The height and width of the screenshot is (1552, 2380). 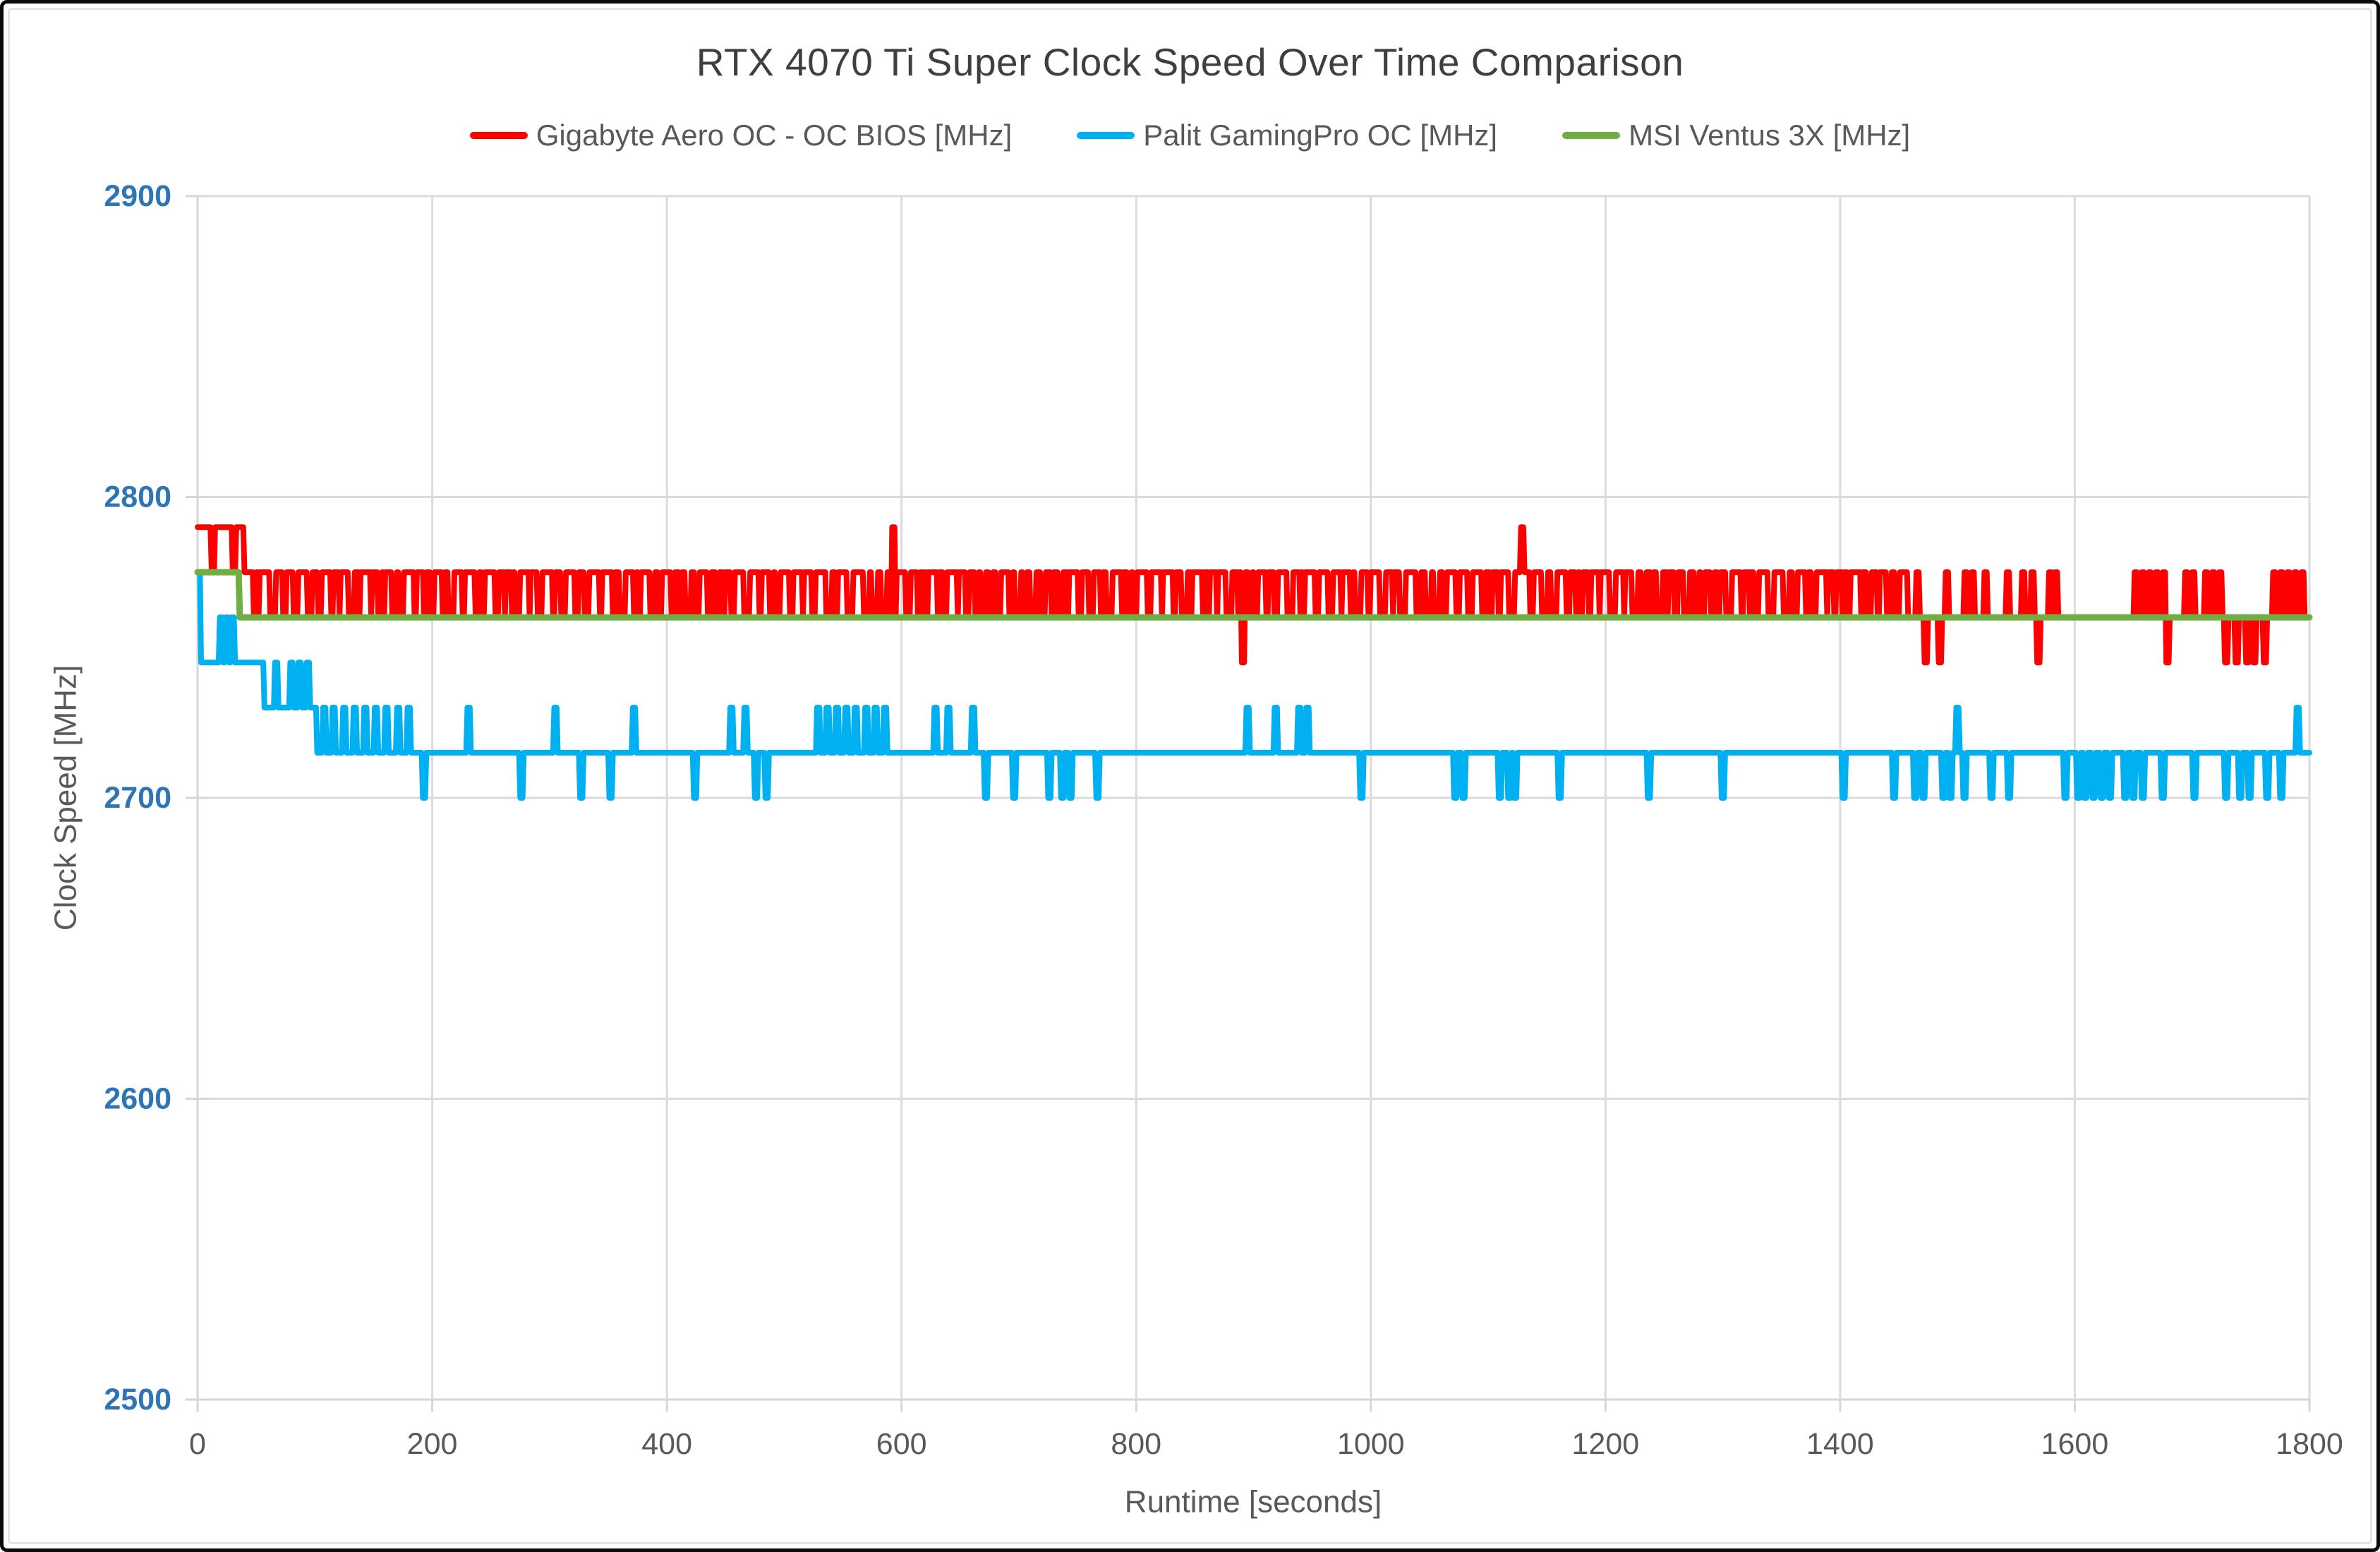 I want to click on x-axis-title: Runtime [seconds], so click(x=1253, y=1502).